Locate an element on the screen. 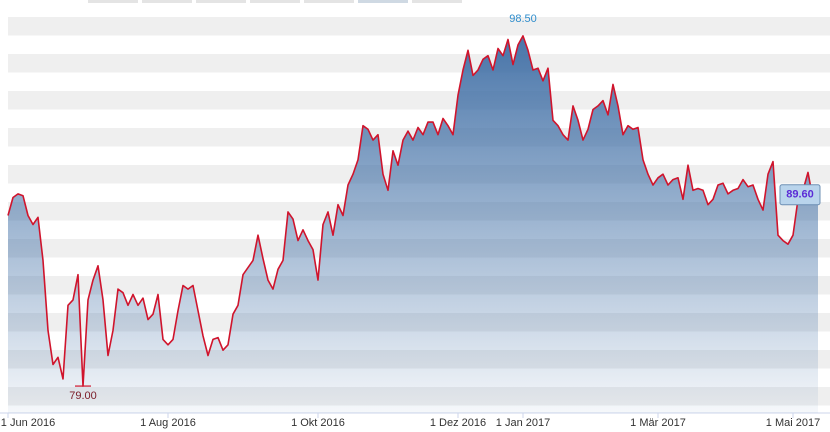 The height and width of the screenshot is (432, 830). x-tick-label: 1 Jan 2017 is located at coordinates (523, 423).